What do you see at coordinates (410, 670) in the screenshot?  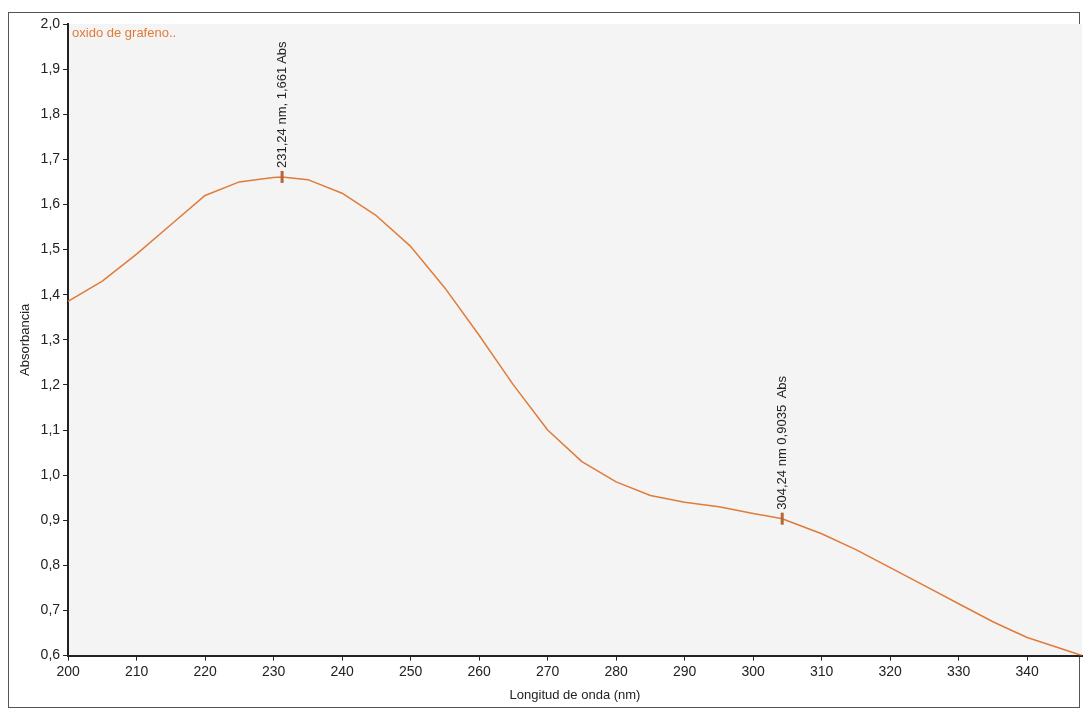 I see `x-tick-label: 250` at bounding box center [410, 670].